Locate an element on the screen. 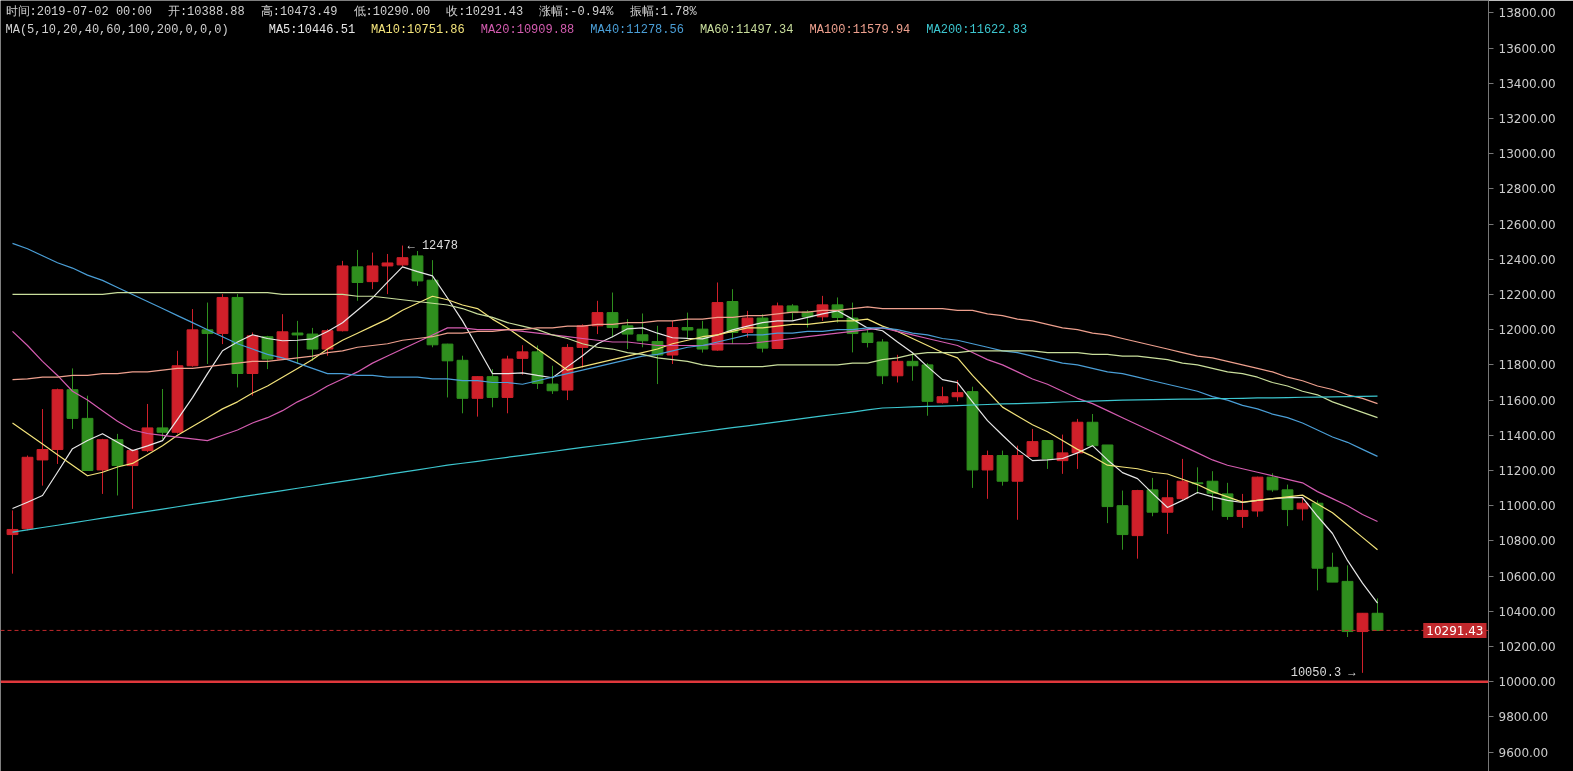  text: MA40:11278.56 is located at coordinates (637, 29).